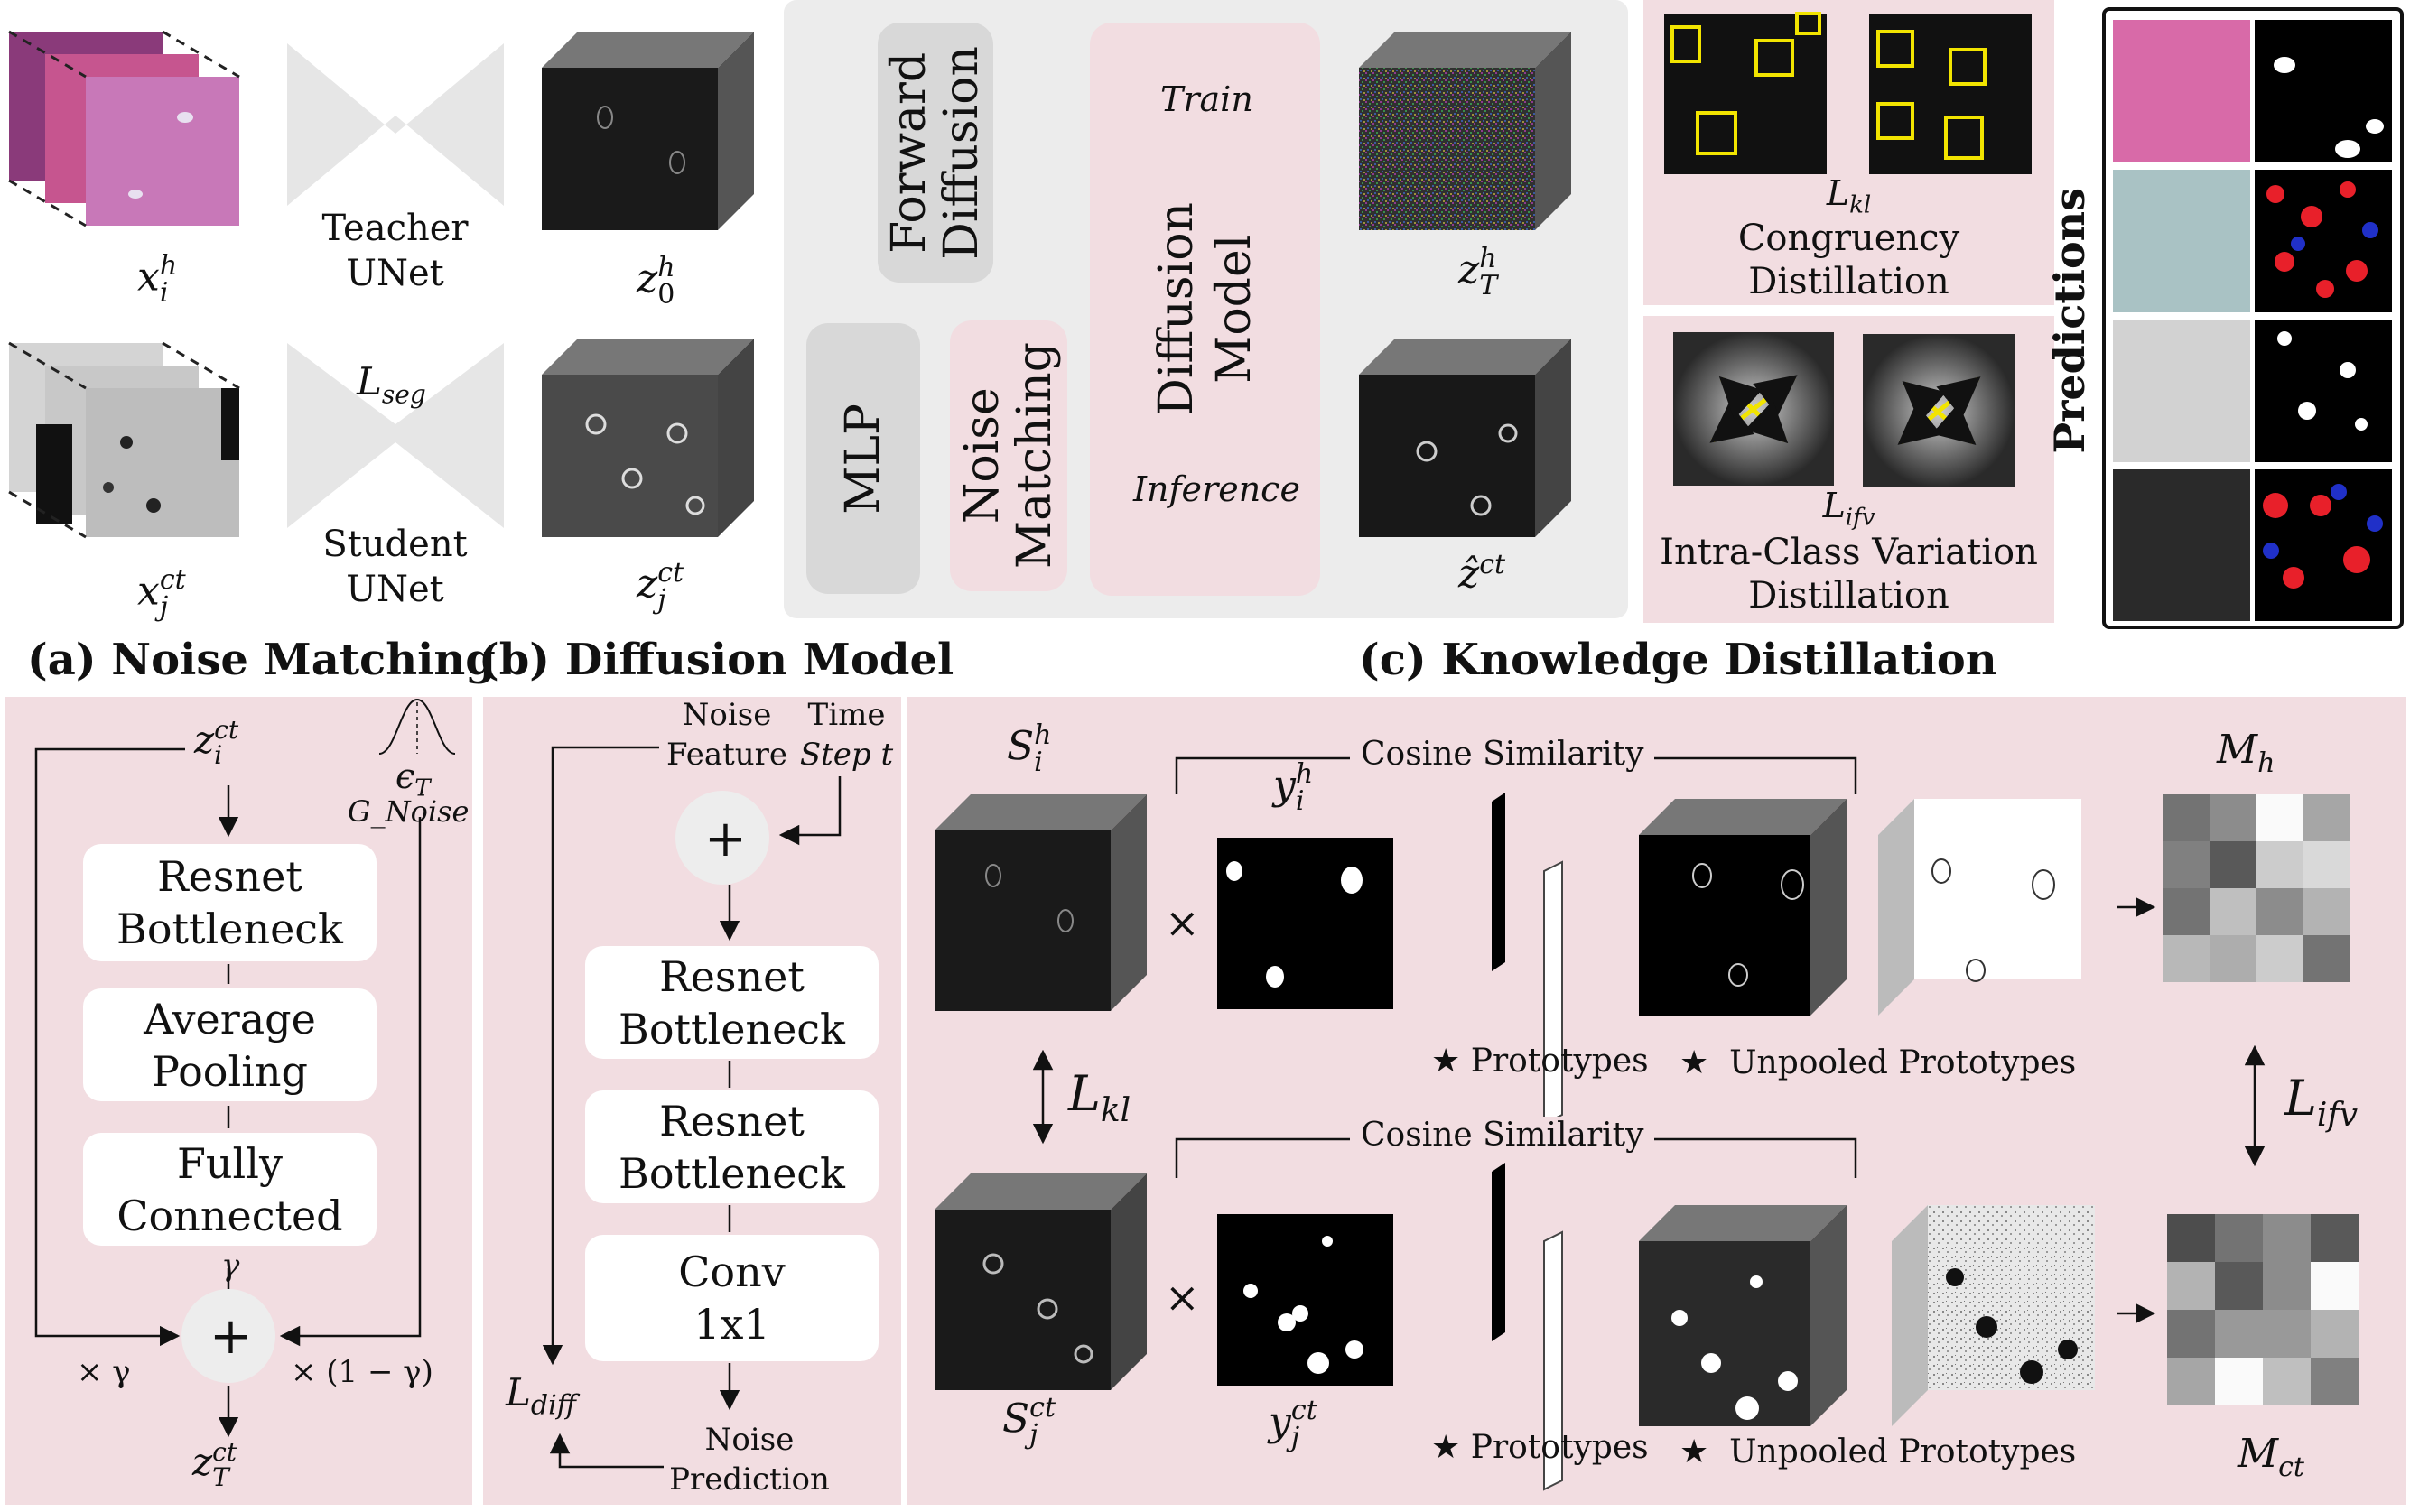  What do you see at coordinates (1465, 131) in the screenshot?
I see `zT-noise-cube` at bounding box center [1465, 131].